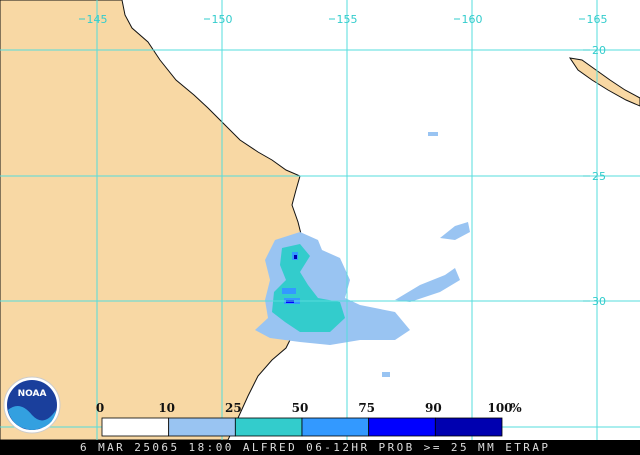  I want to click on legend-label: 10, so click(166, 408).